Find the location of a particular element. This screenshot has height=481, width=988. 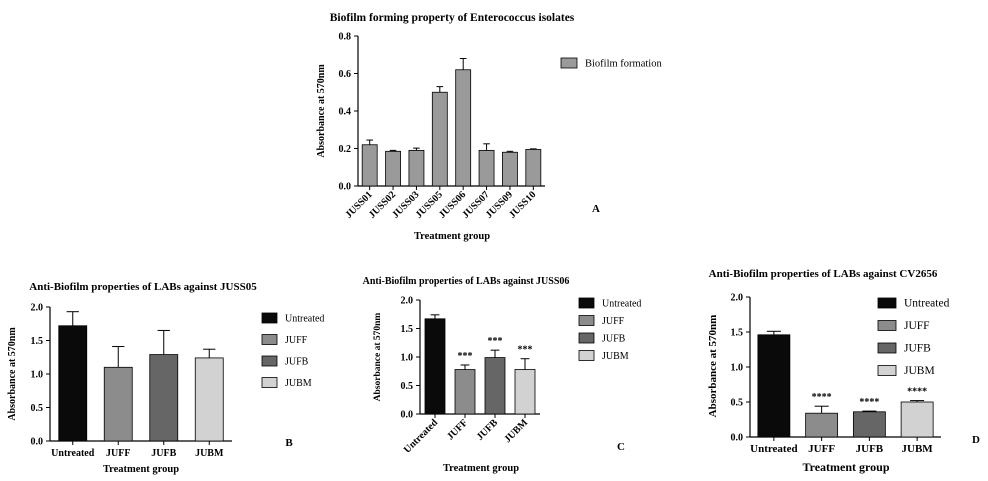

bar-juss03 is located at coordinates (416, 168).